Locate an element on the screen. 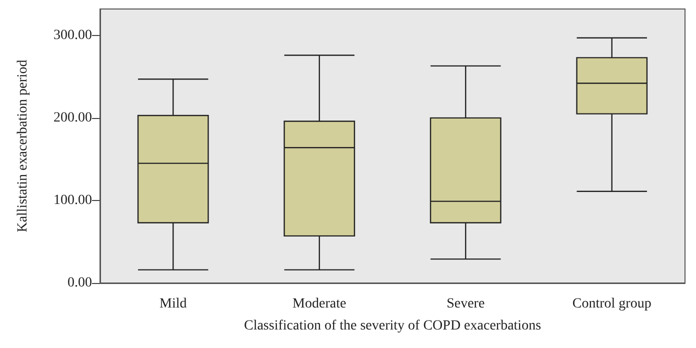  x-tick-label: Control group is located at coordinates (612, 304).